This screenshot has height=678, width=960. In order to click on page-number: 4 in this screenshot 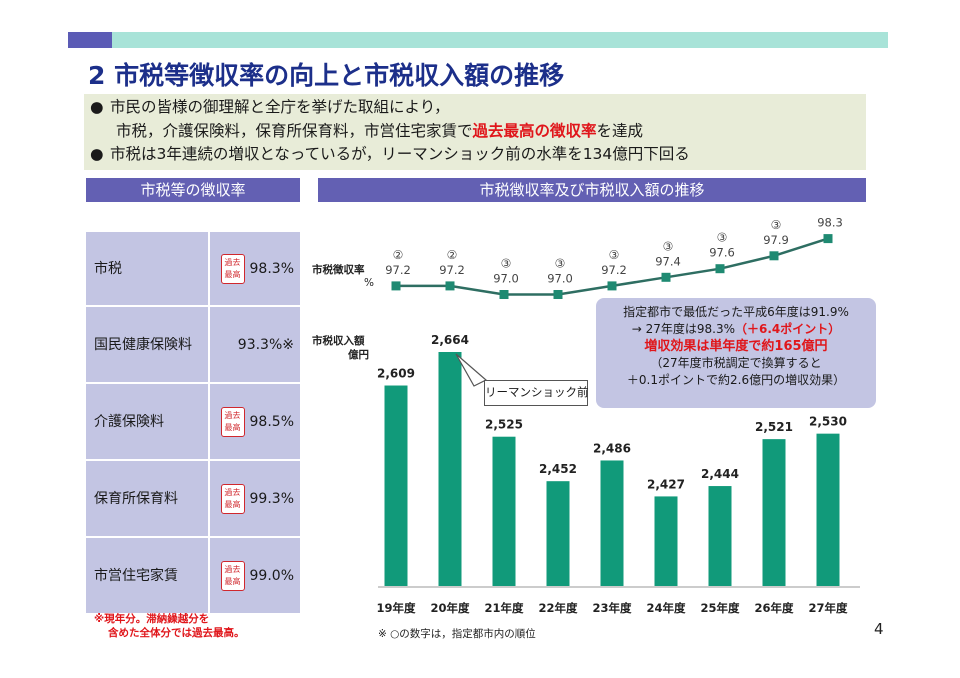, I will do `click(879, 629)`.